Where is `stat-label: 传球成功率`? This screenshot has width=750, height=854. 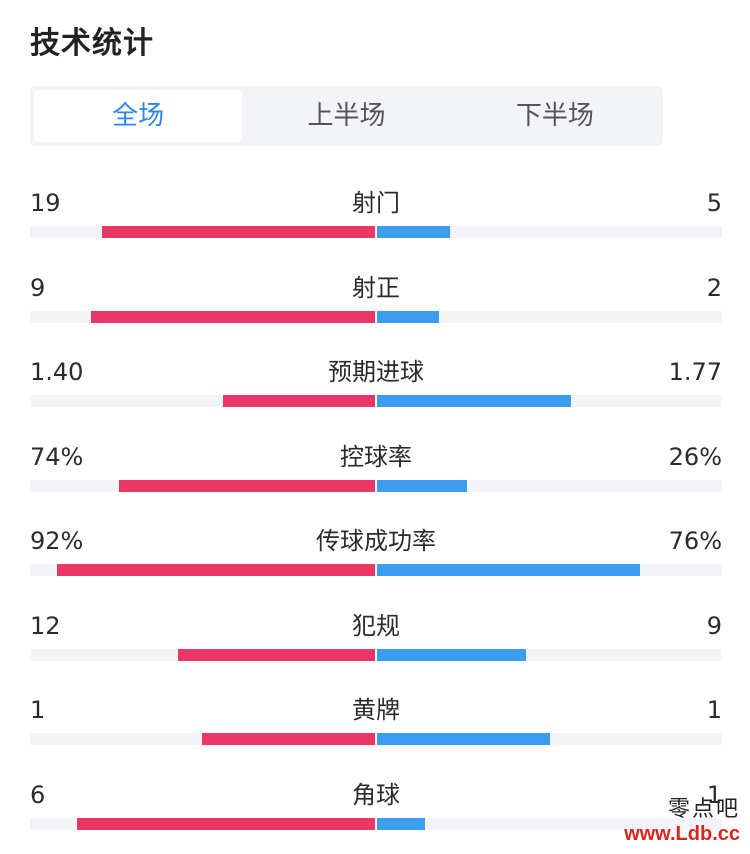 stat-label: 传球成功率 is located at coordinates (376, 541).